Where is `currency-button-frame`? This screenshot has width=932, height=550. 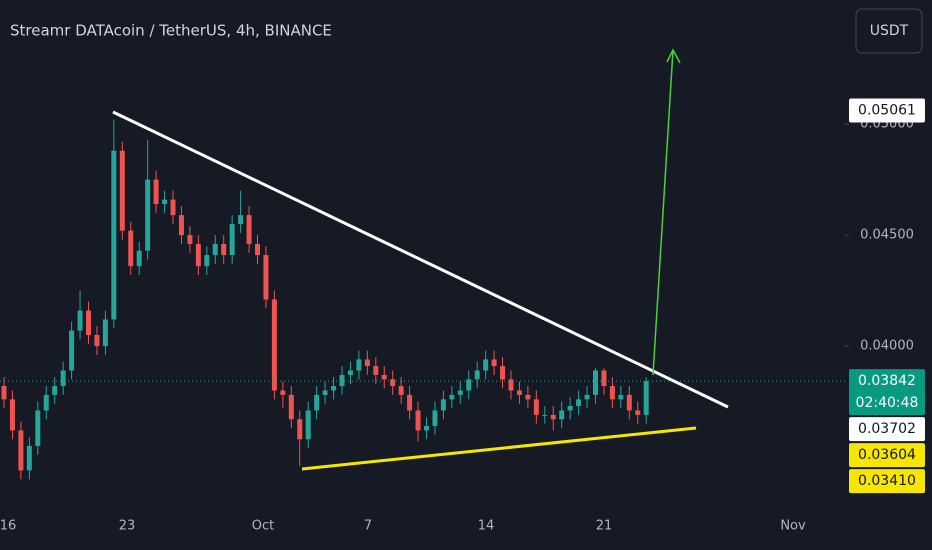 currency-button-frame is located at coordinates (889, 31).